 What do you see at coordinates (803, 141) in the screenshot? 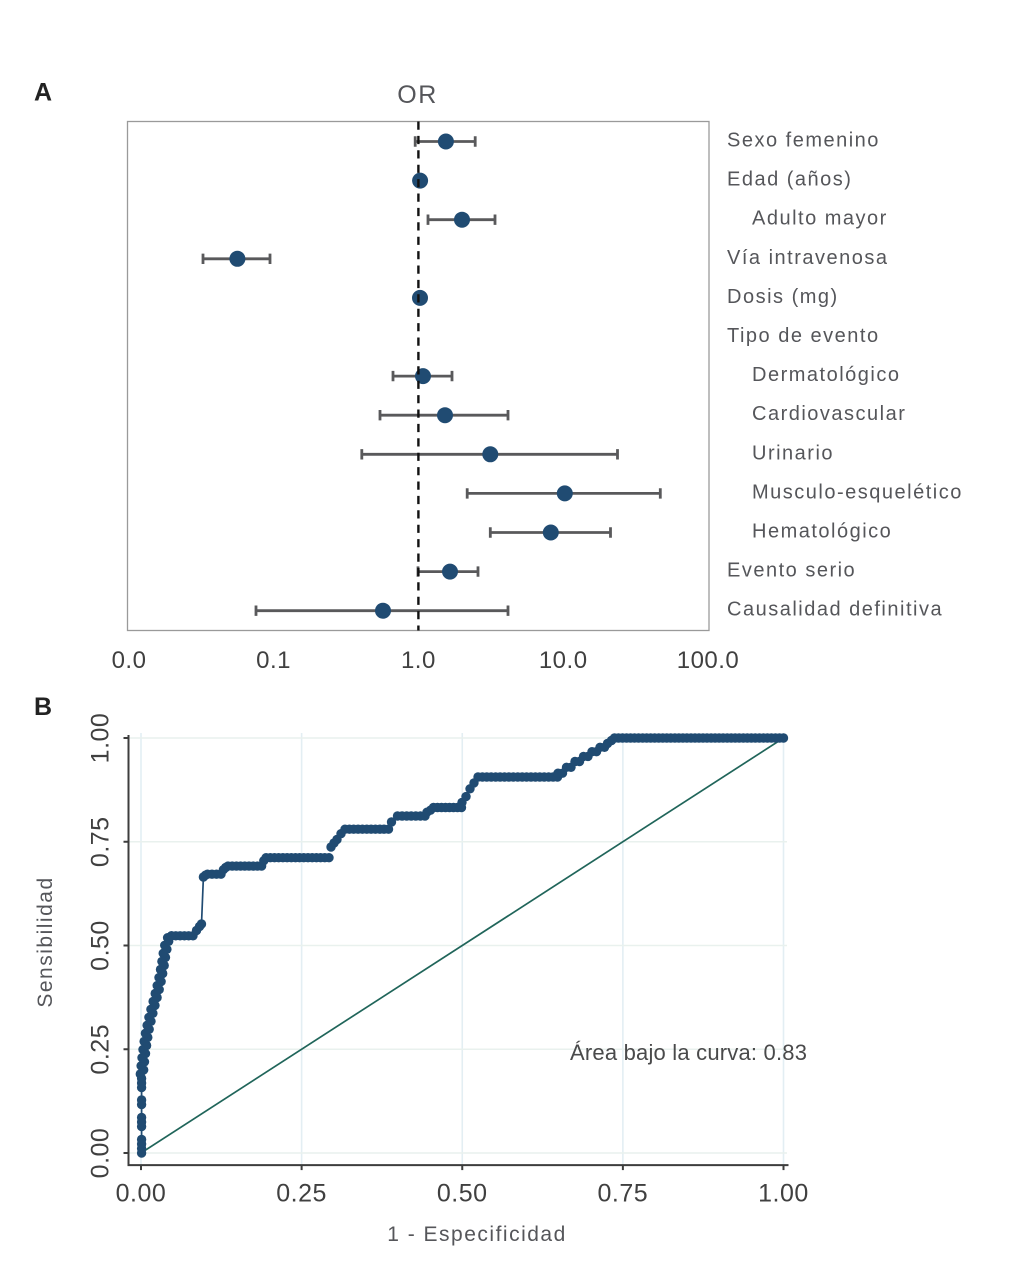
I see `svg-text: Sexo femenino` at bounding box center [803, 141].